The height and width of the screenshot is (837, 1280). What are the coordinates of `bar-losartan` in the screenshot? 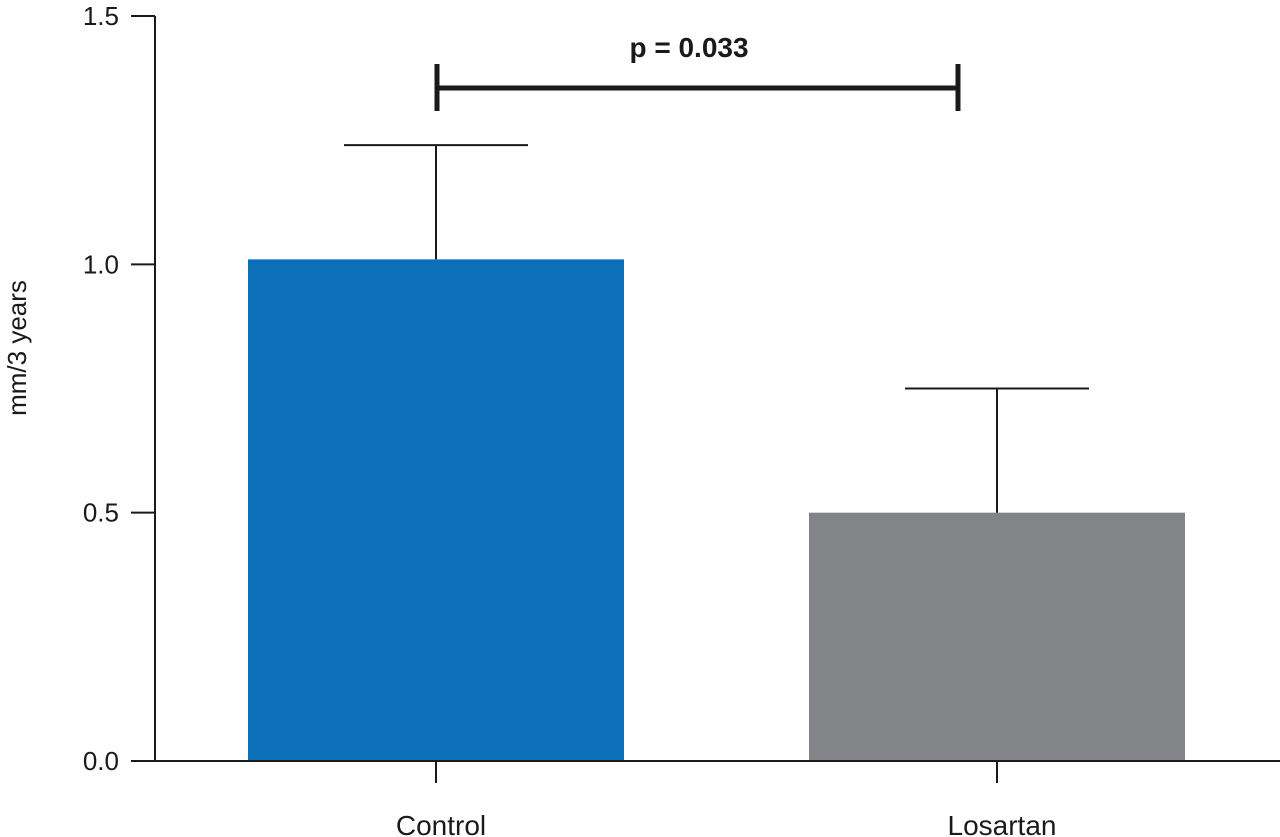 It's located at (997, 636).